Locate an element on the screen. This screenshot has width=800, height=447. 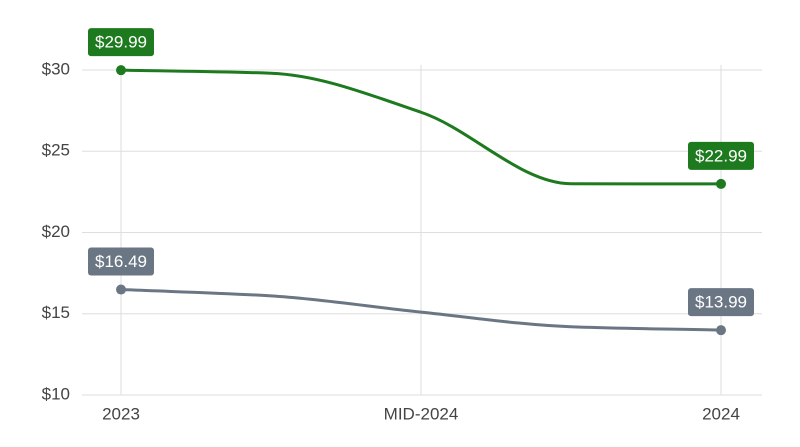
data-label: $16.49 is located at coordinates (121, 261).